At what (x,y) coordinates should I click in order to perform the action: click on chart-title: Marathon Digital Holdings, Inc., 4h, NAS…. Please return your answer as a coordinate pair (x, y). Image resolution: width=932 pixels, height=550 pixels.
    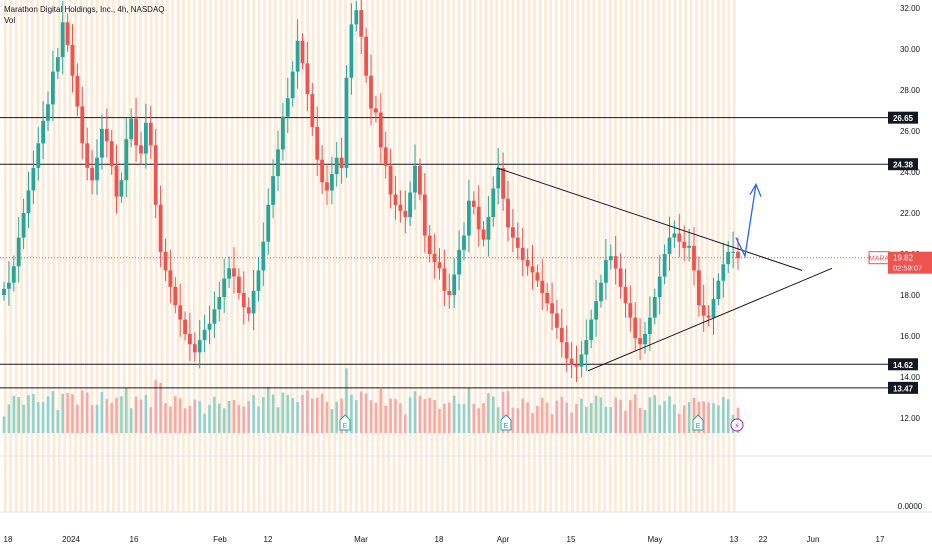
    Looking at the image, I should click on (84, 9).